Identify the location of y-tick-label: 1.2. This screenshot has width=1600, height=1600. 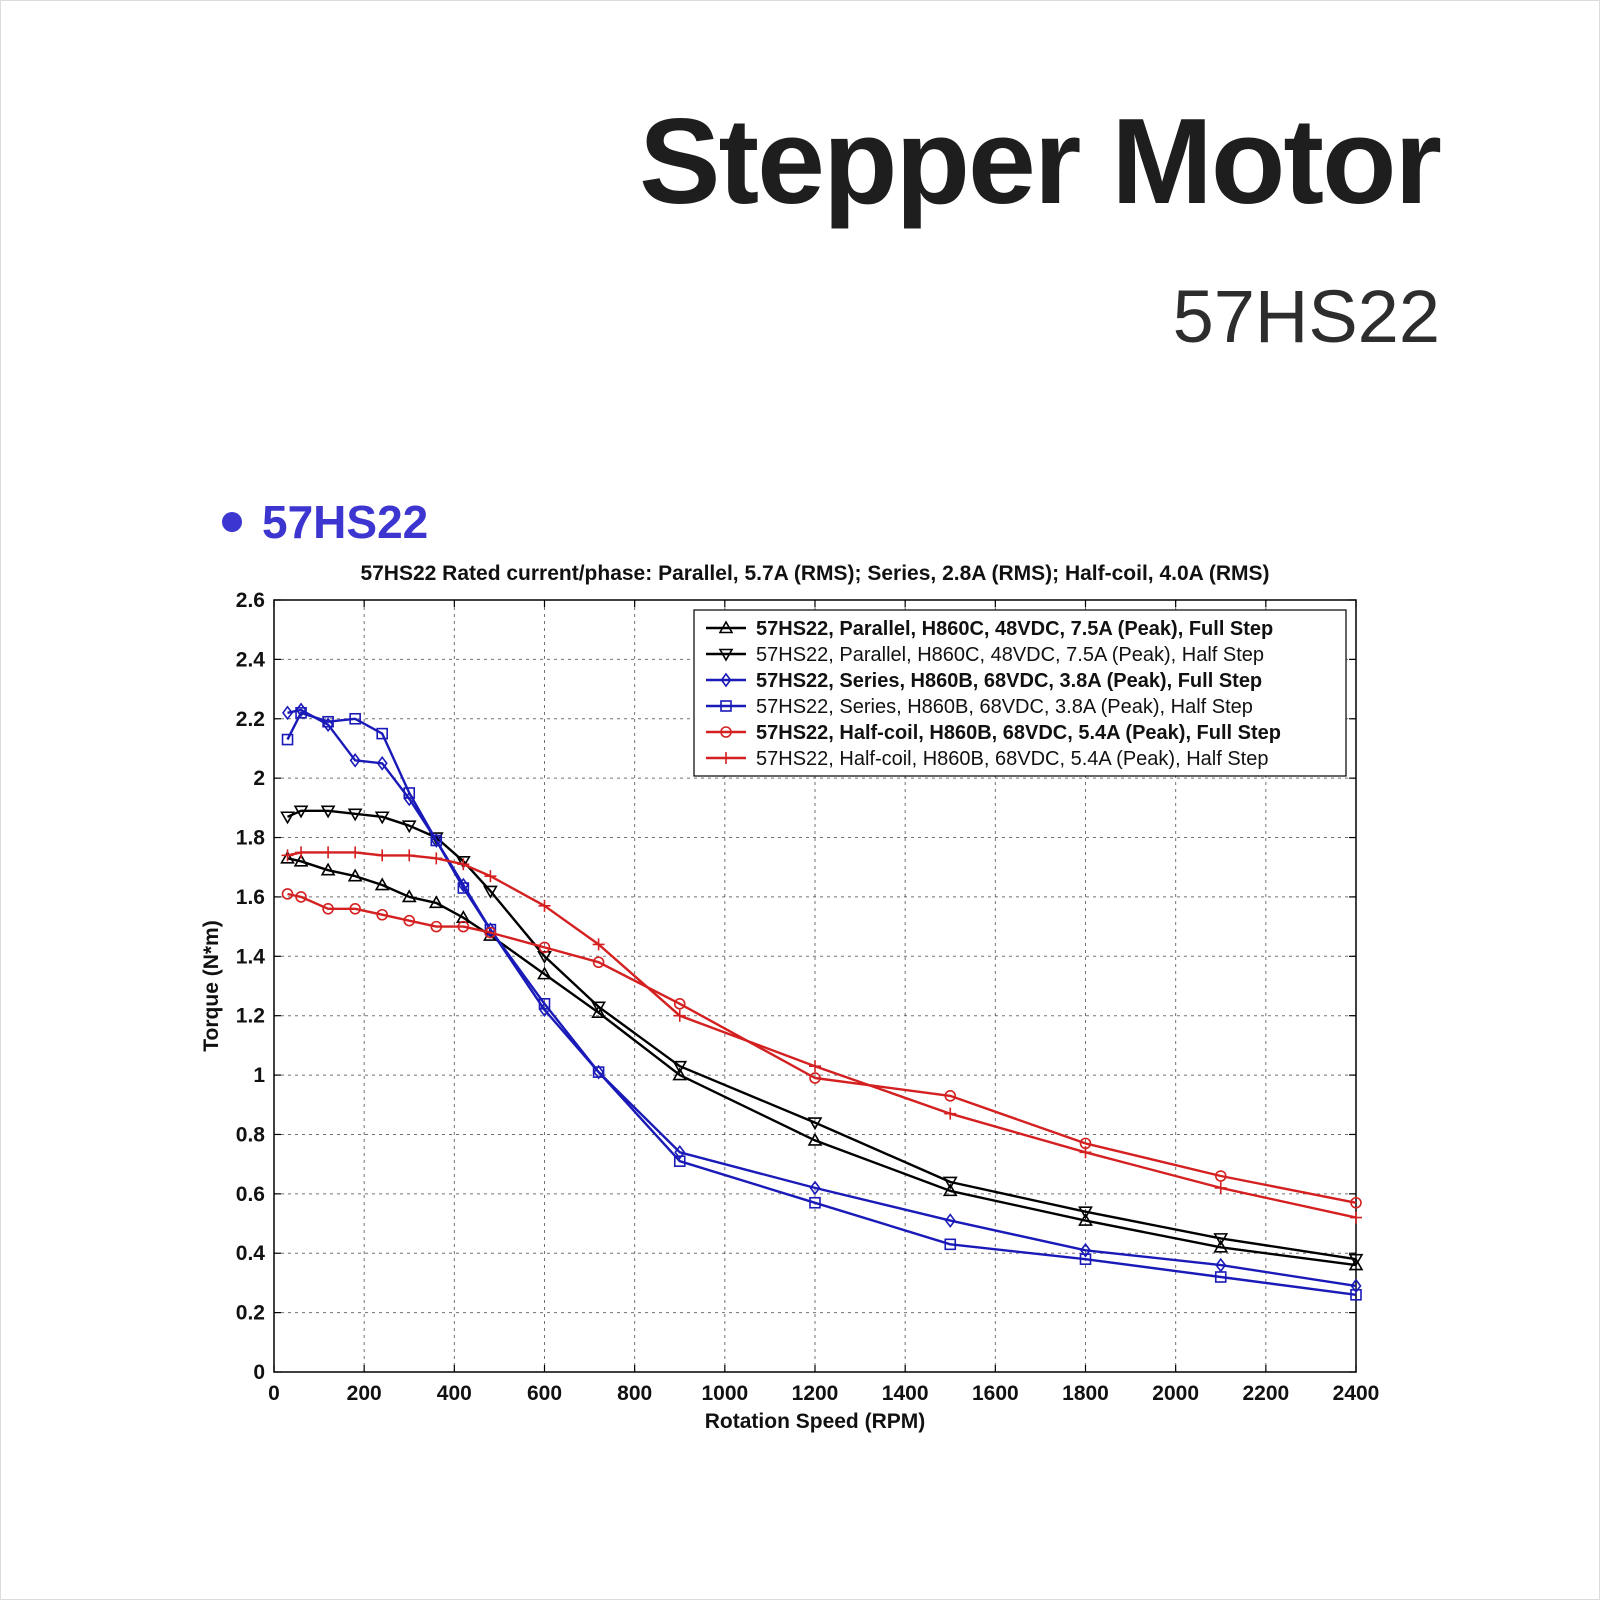
(250, 1016).